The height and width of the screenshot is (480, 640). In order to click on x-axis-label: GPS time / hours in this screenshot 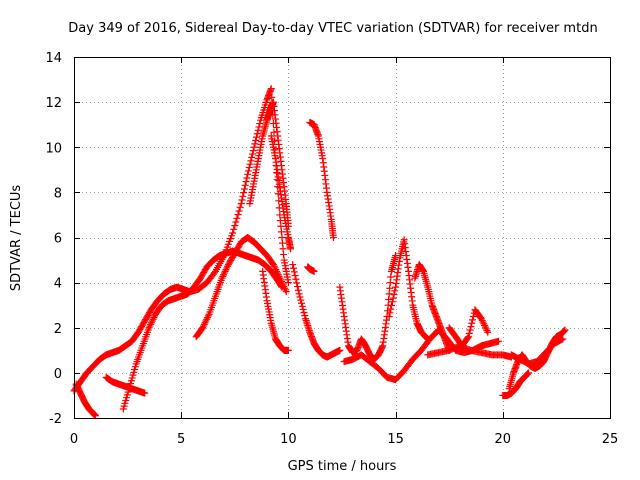, I will do `click(342, 466)`.